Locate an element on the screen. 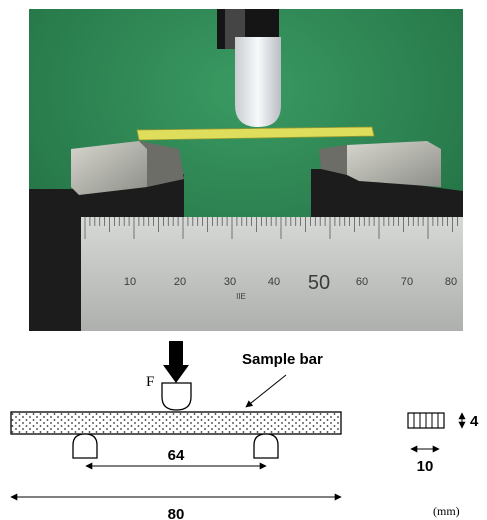  loading-nose is located at coordinates (258, 82).